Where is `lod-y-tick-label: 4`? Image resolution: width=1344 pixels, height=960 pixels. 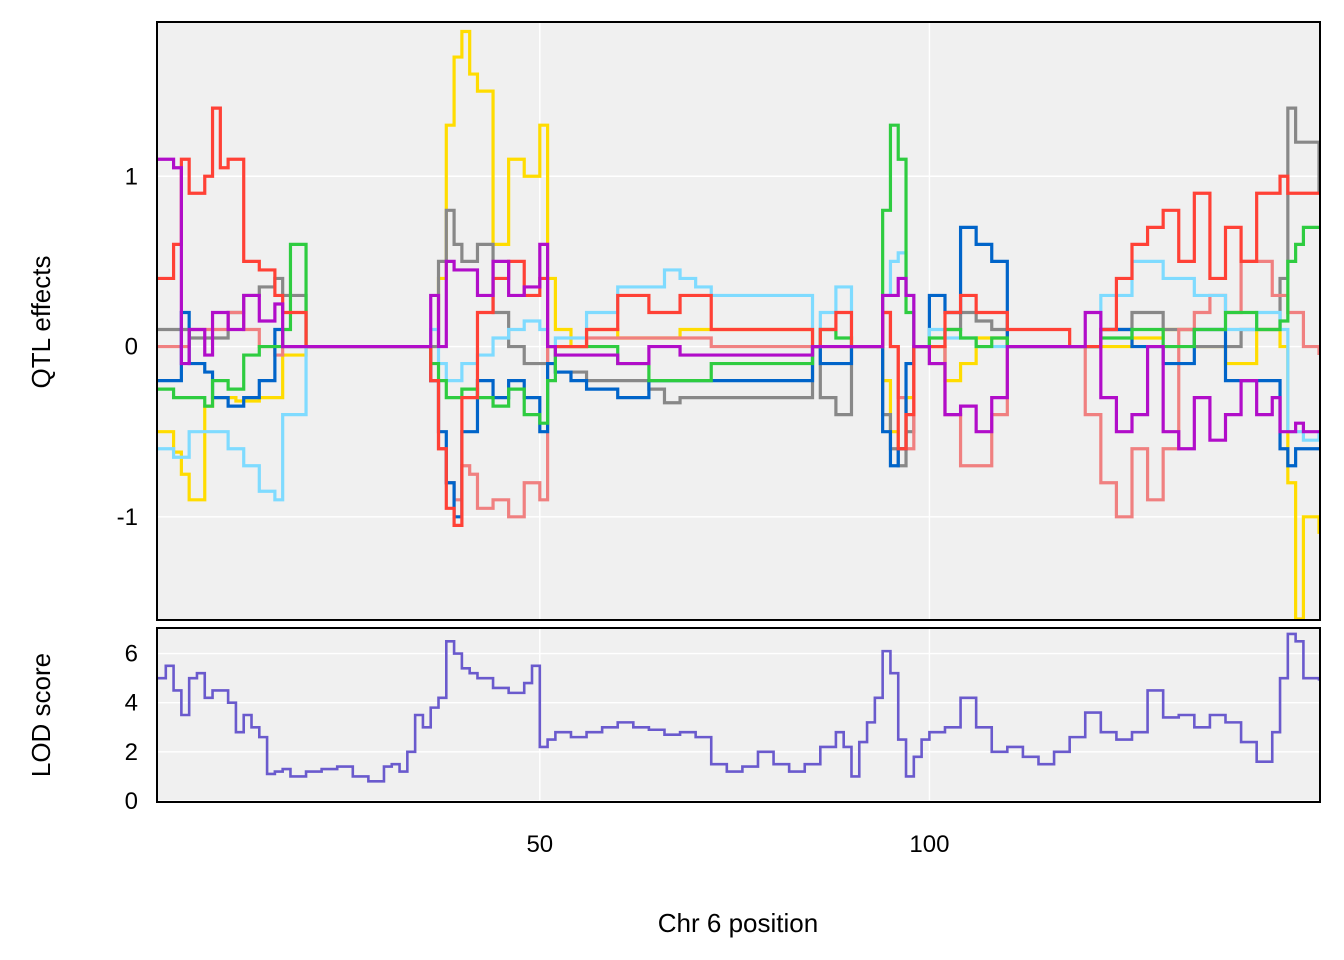 lod-y-tick-label: 4 is located at coordinates (131, 703).